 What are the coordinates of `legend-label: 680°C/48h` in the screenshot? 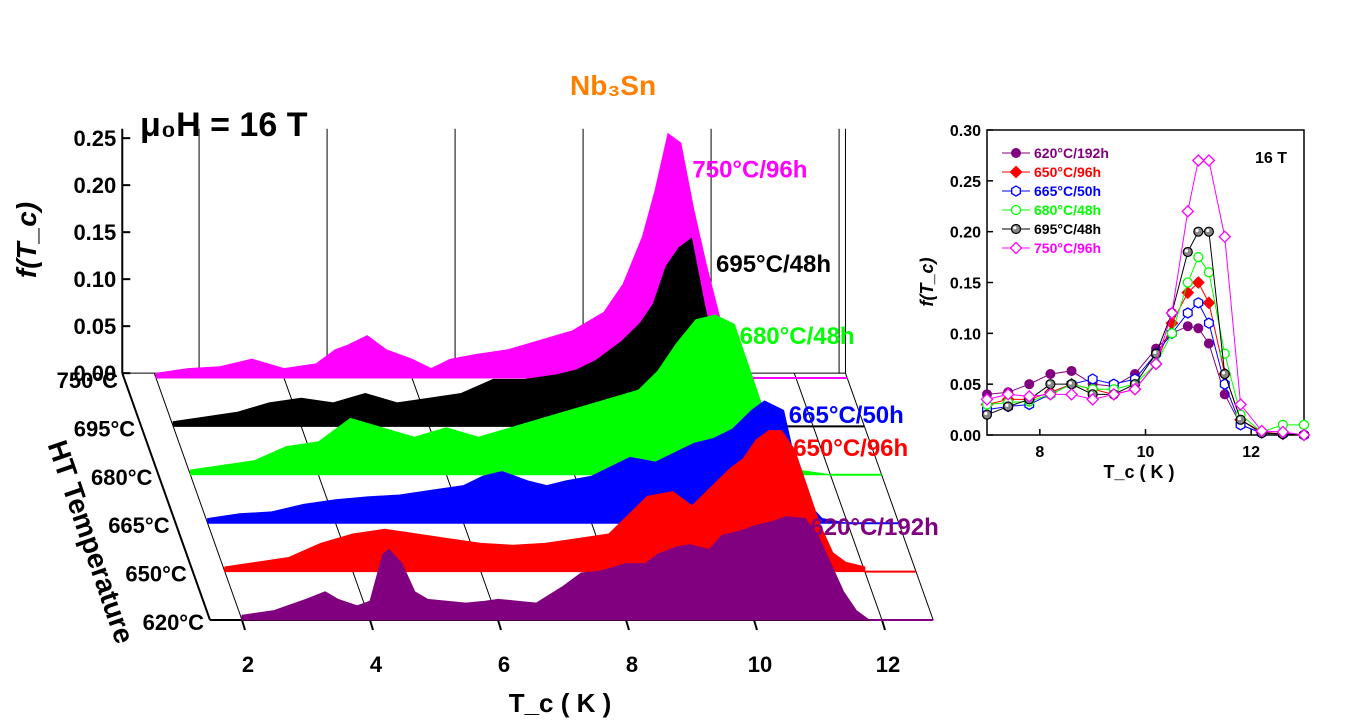 It's located at (1067, 210).